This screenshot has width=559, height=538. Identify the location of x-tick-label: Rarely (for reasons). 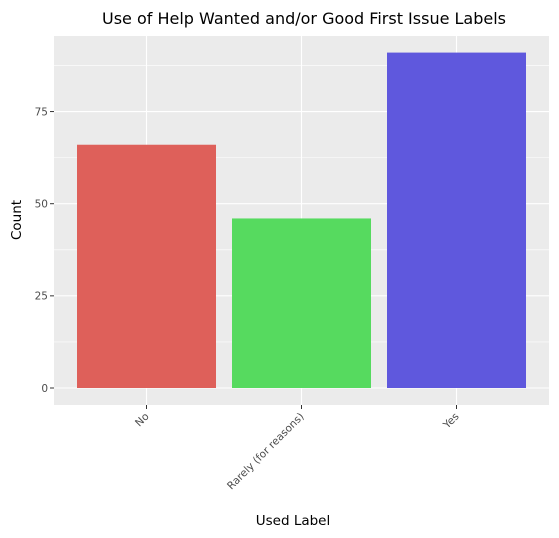
(266, 452).